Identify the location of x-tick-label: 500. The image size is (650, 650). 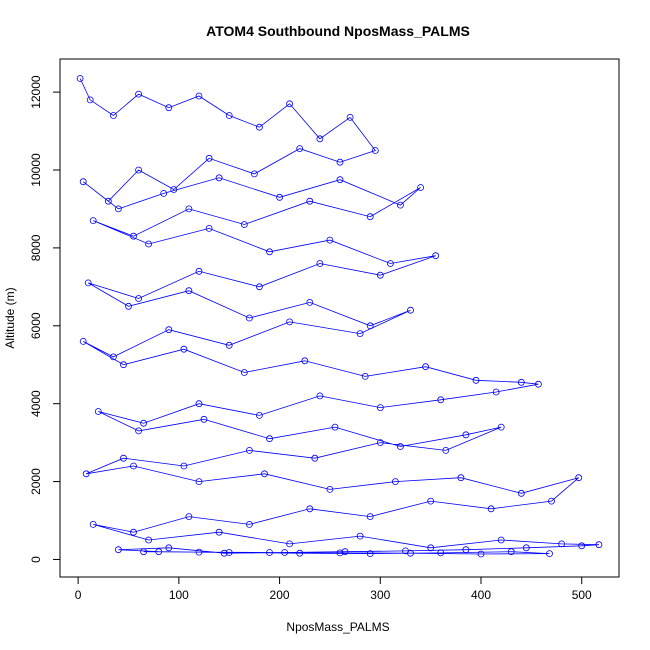
(582, 595).